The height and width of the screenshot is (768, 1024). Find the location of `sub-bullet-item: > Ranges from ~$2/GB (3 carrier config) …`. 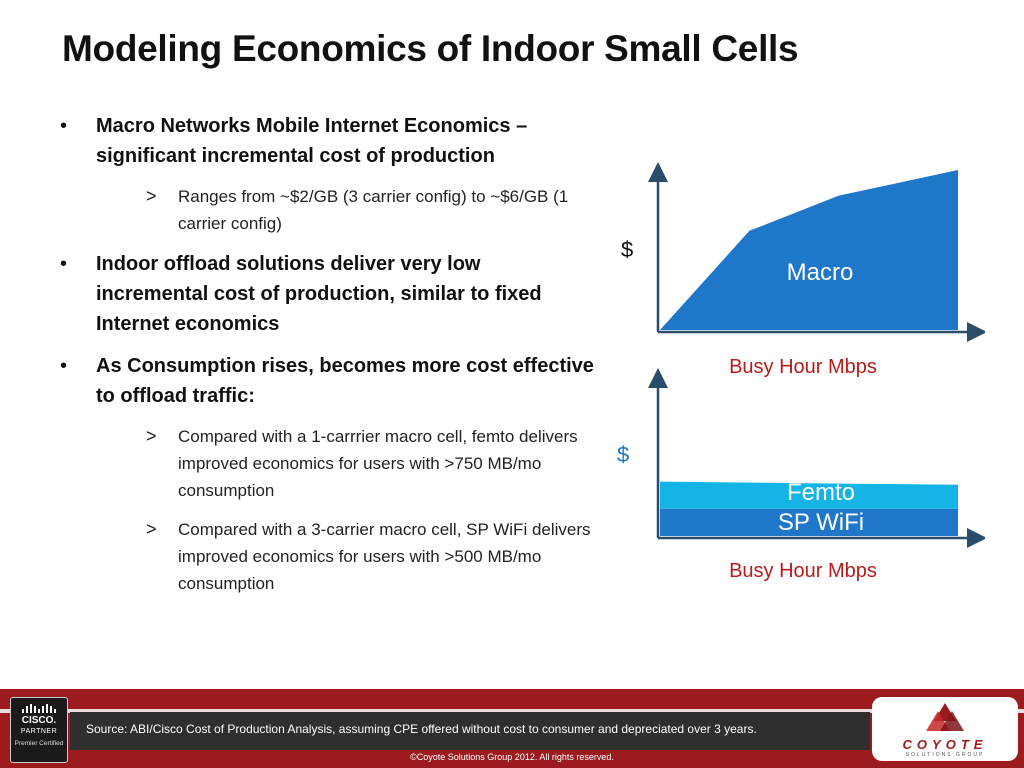

sub-bullet-item: > Ranges from ~$2/GB (3 carrier config) … is located at coordinates (328, 210).